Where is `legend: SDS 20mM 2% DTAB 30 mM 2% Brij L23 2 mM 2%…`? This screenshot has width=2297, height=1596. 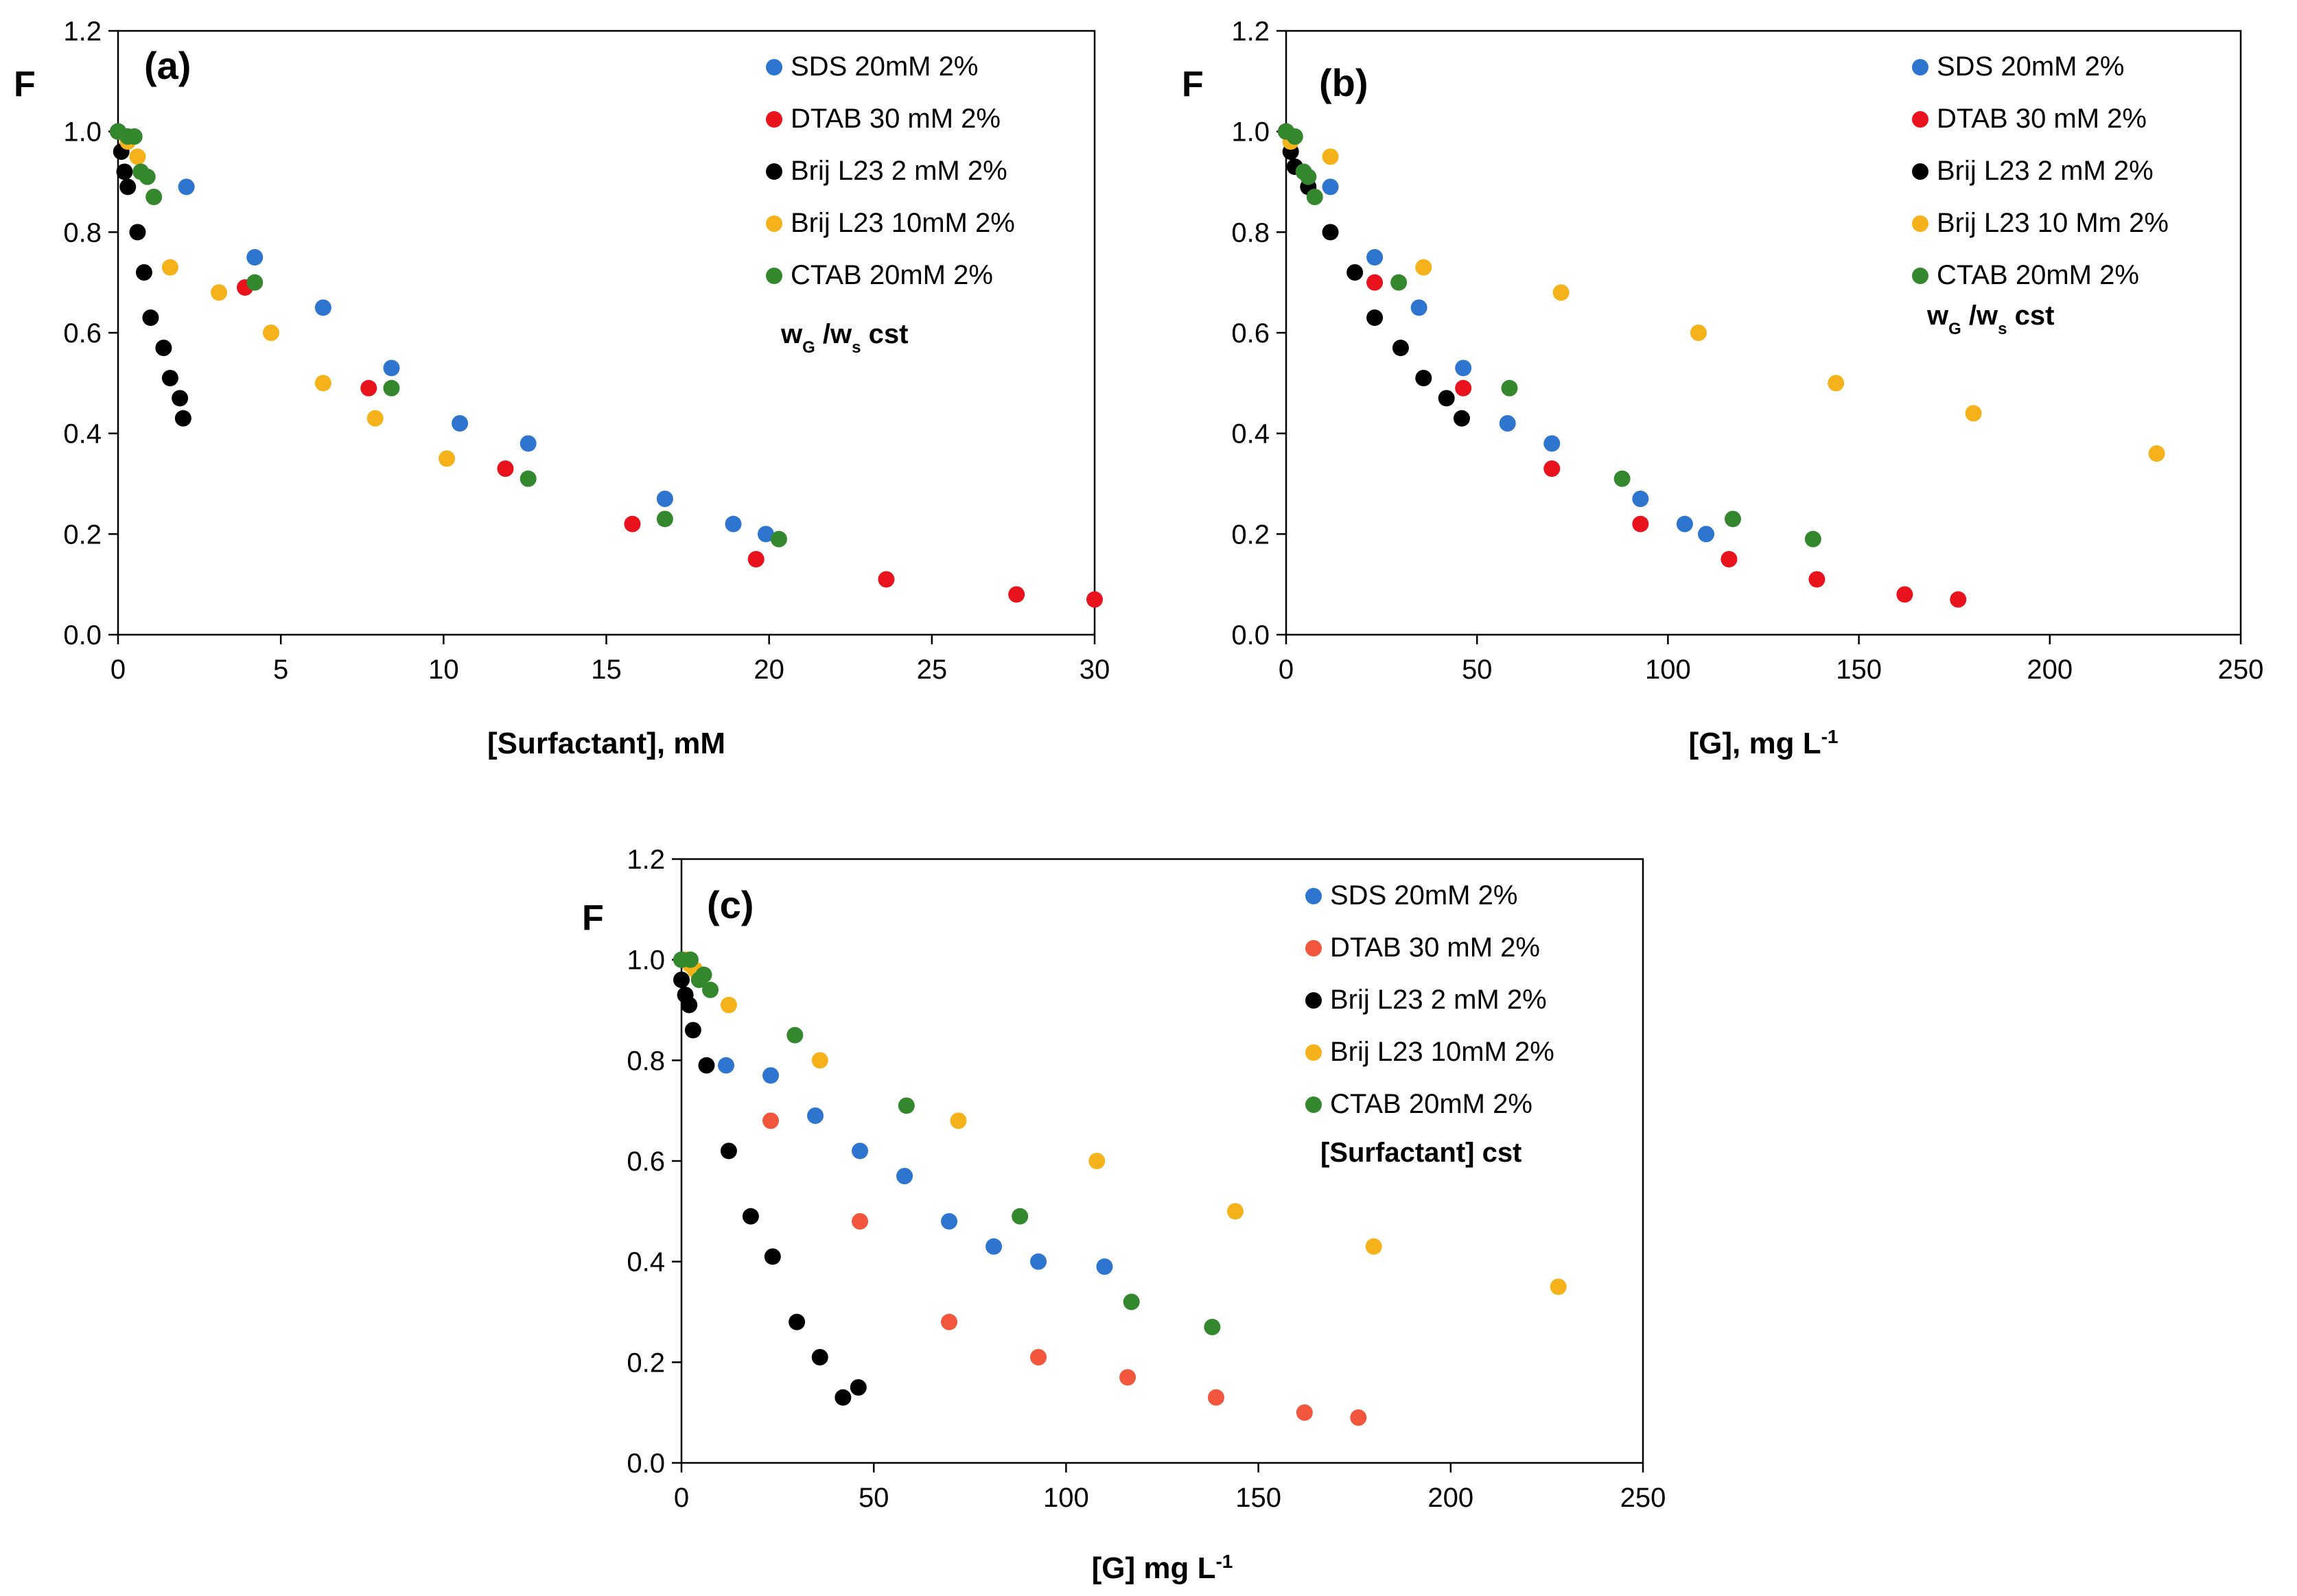 legend: SDS 20mM 2% DTAB 30 mM 2% Brij L23 2 mM 2%… is located at coordinates (890, 204).